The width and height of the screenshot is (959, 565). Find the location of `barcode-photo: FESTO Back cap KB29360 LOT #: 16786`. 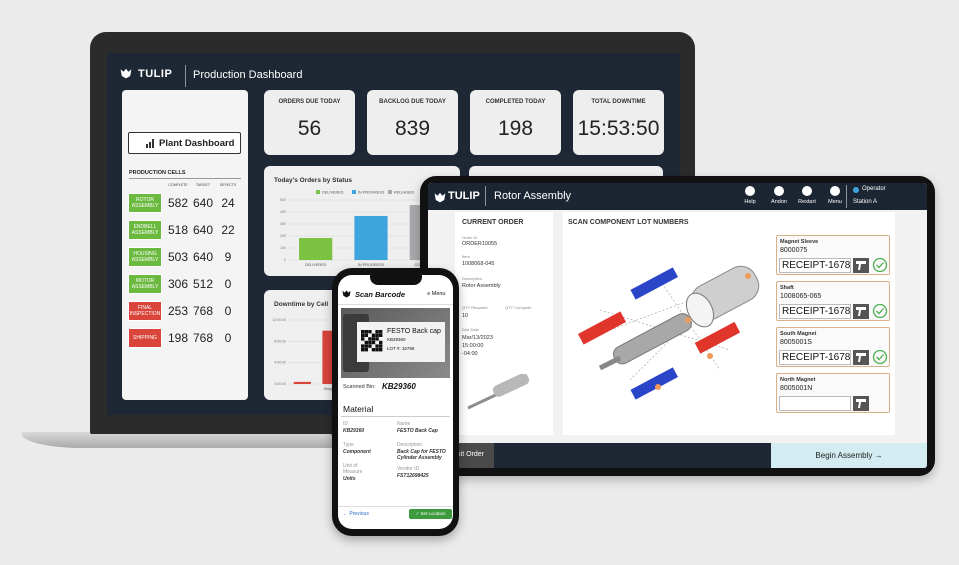

barcode-photo: FESTO Back cap KB29360 LOT #: 16786 is located at coordinates (395, 343).